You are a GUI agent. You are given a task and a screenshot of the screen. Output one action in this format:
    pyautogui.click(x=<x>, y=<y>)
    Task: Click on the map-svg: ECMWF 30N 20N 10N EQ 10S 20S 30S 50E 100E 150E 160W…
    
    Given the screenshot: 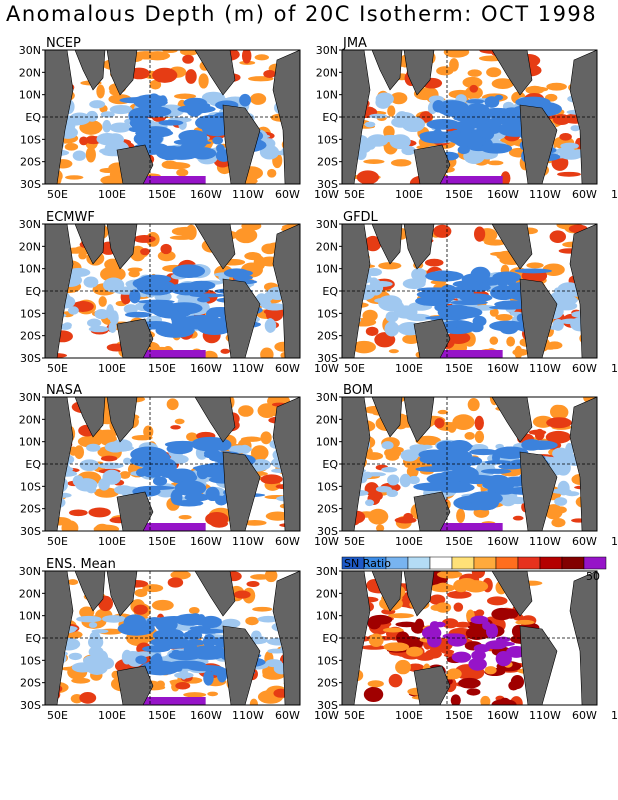 What is the action you would take?
    pyautogui.click(x=179, y=292)
    